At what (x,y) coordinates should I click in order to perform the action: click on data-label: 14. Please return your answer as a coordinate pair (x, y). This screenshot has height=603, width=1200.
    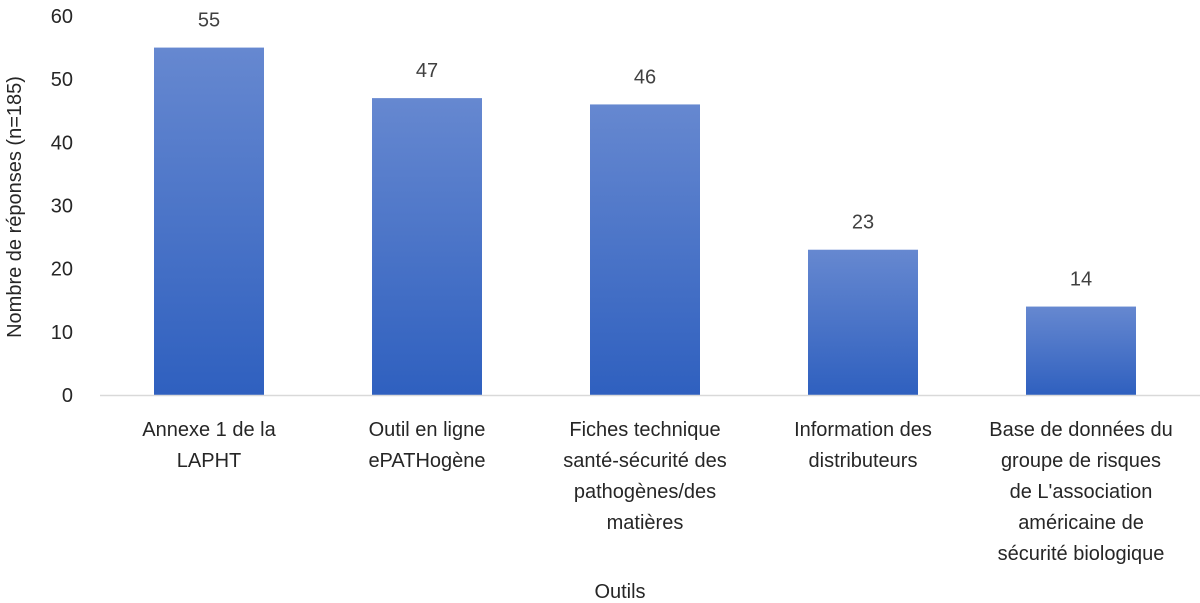
    Looking at the image, I should click on (1081, 280).